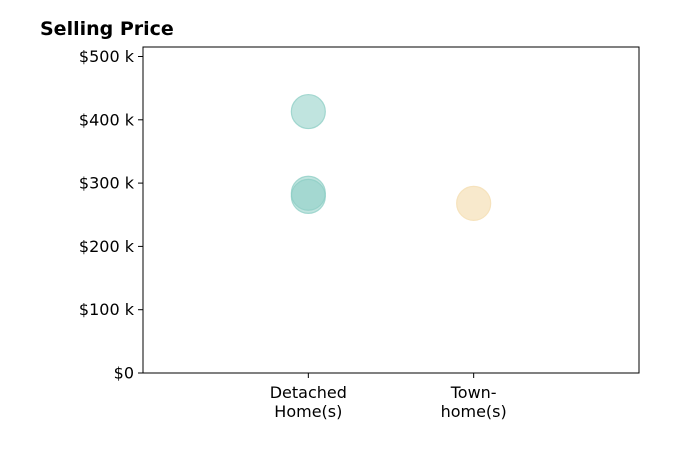 This screenshot has width=679, height=462. What do you see at coordinates (107, 183) in the screenshot?
I see `y-tick-label: $300 k` at bounding box center [107, 183].